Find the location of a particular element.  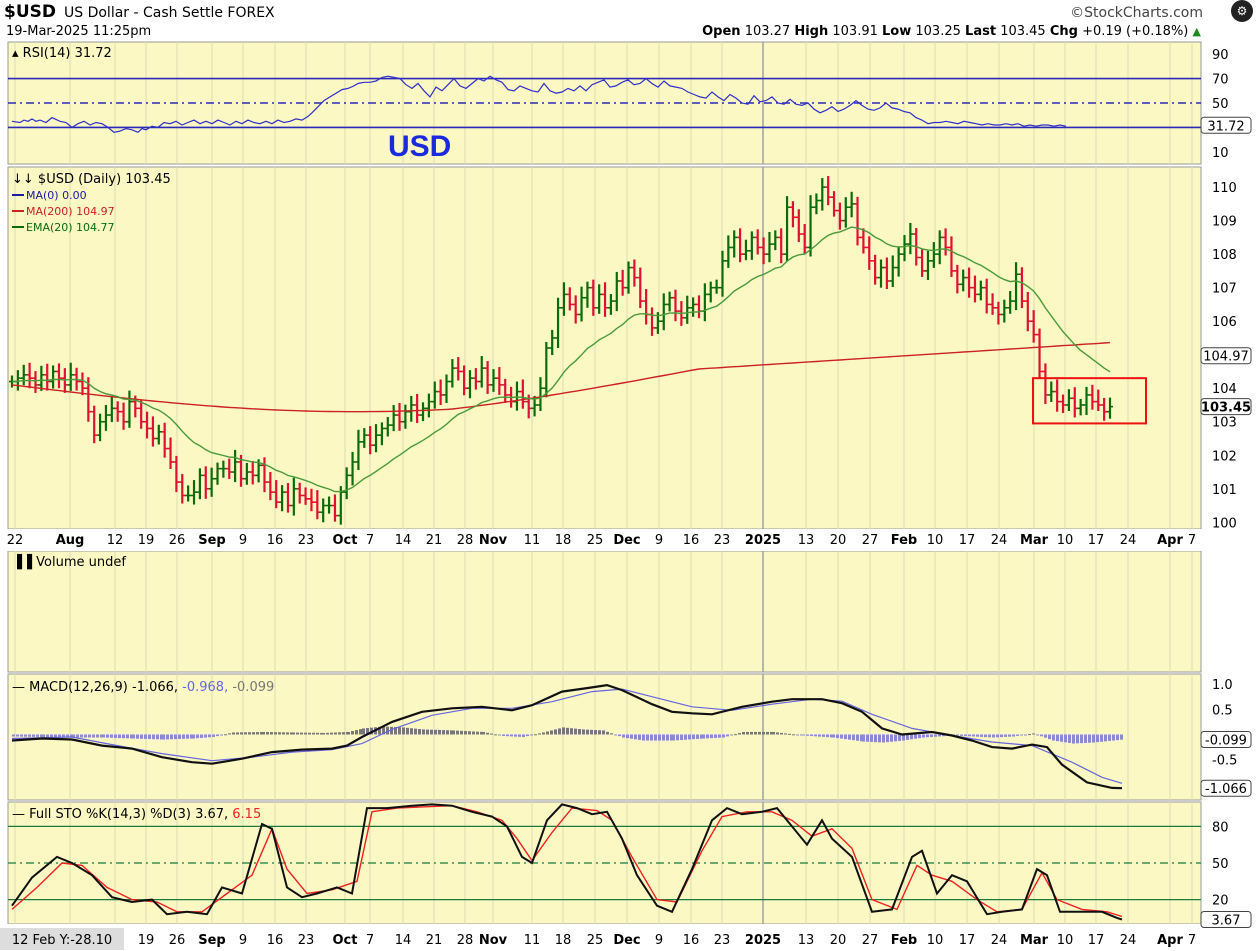

price-x-tick: Mar is located at coordinates (1034, 540).